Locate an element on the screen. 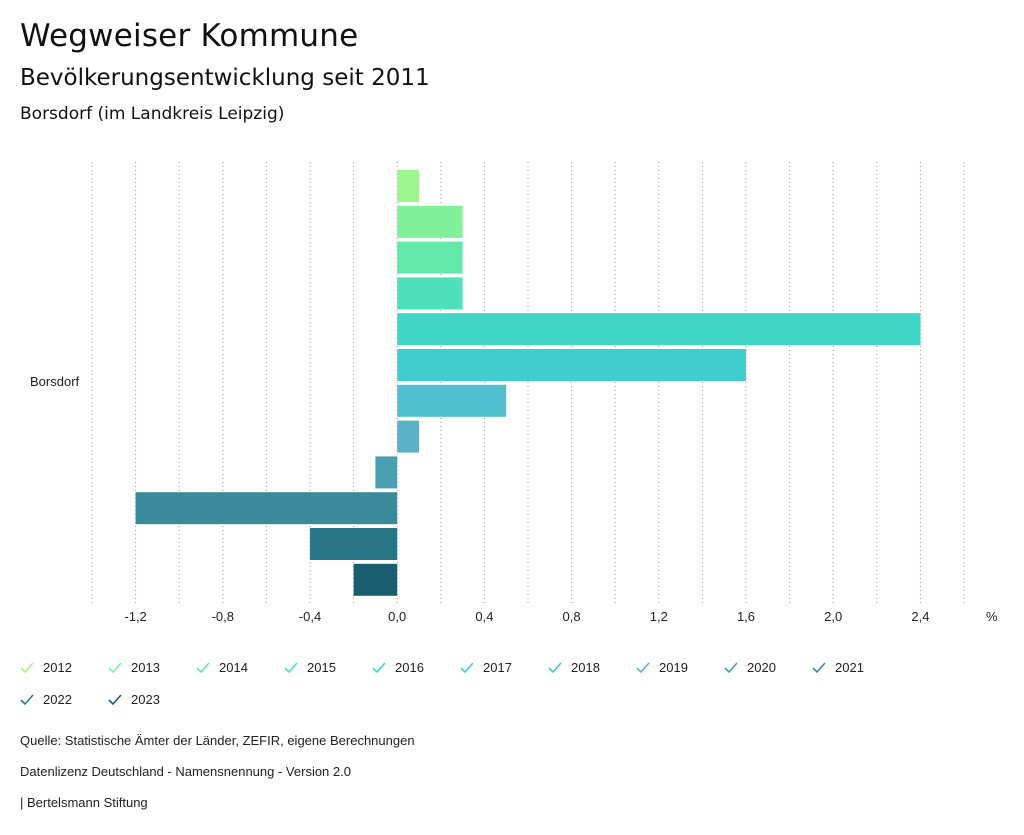 Image resolution: width=1024 pixels, height=835 pixels. legend-label: 2019 is located at coordinates (673, 667).